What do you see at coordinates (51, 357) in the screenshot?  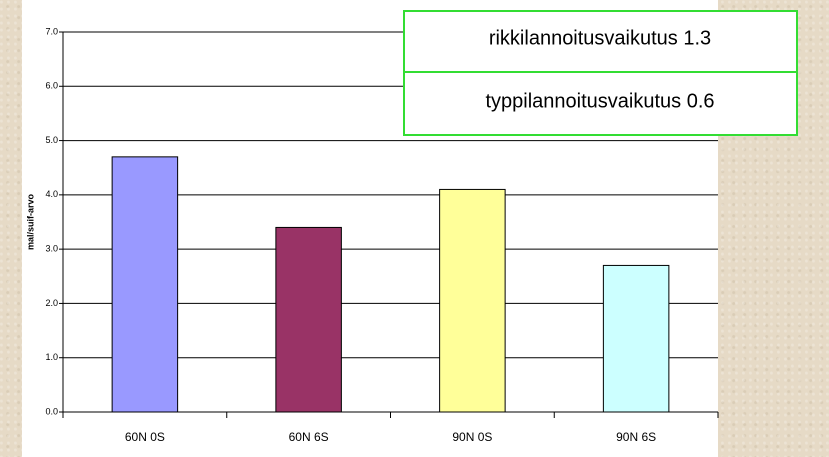 I see `y-tick-label: 1.0` at bounding box center [51, 357].